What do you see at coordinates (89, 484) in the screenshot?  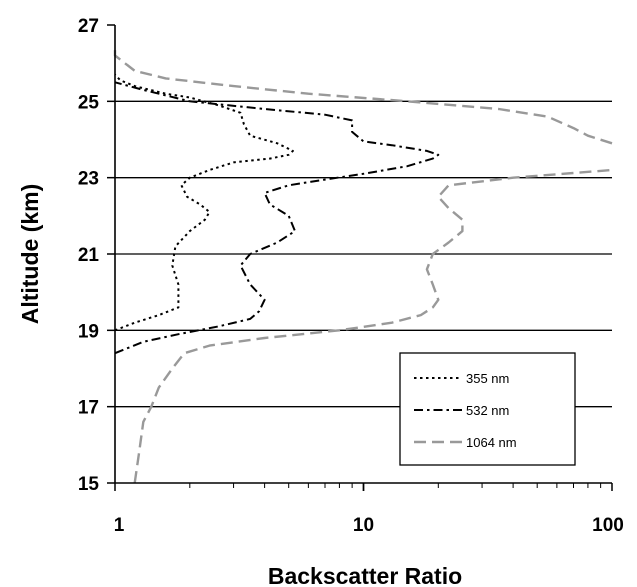 I see `y-tick-label: 15` at bounding box center [89, 484].